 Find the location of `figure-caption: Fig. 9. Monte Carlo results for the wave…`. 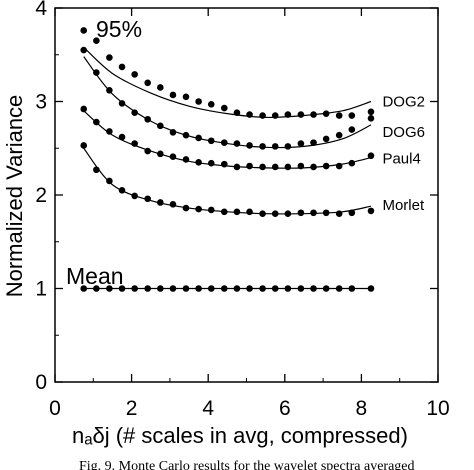

figure-caption: Fig. 9. Monte Carlo results for the wave… is located at coordinates (247, 464).